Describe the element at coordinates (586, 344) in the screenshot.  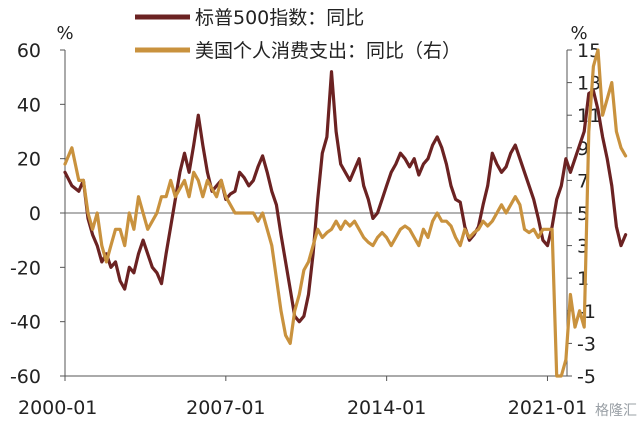
I see `right-tick-label: -3` at that location.